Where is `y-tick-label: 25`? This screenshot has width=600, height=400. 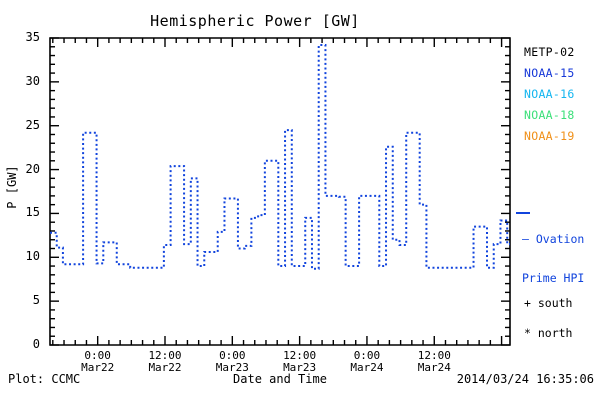 y-tick-label: 25 is located at coordinates (32, 124).